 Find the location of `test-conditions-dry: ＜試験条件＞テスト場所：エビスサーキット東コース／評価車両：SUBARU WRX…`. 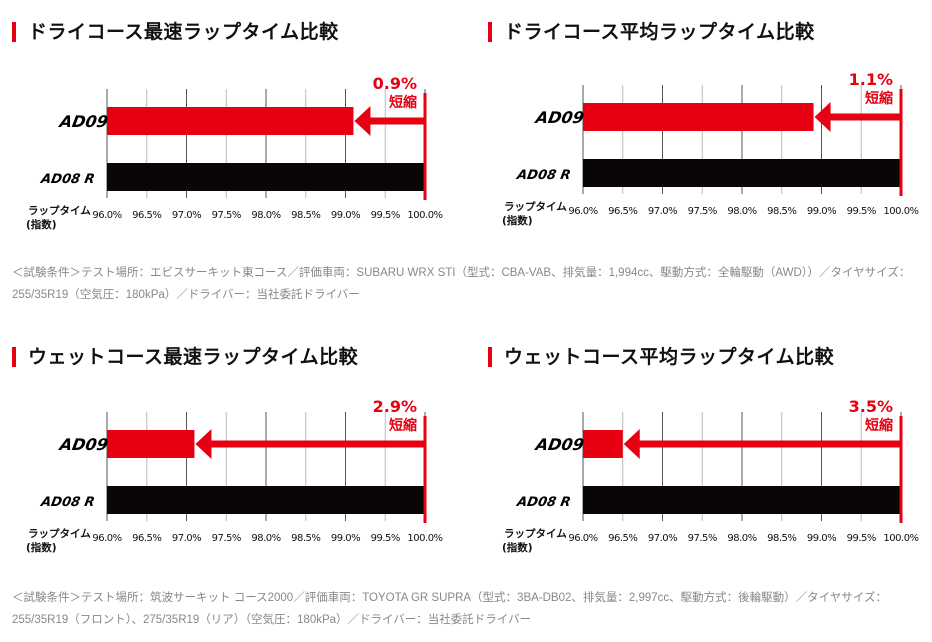

test-conditions-dry: ＜試験条件＞テスト場所：エビスサーキット東コース／評価車両：SUBARU WRX… is located at coordinates (461, 284).